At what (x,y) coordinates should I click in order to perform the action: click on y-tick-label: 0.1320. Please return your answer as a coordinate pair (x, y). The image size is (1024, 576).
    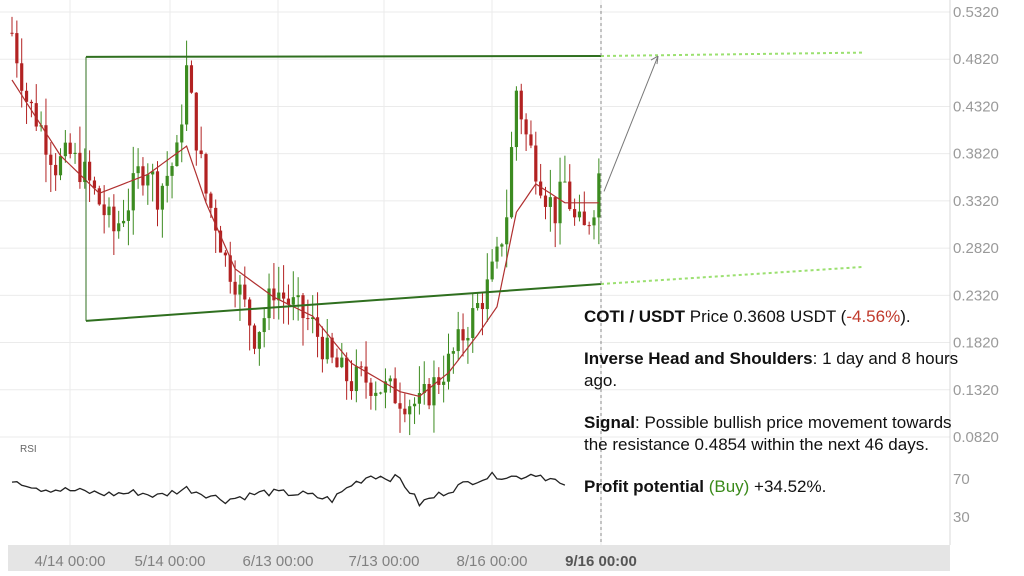
    Looking at the image, I should click on (976, 390).